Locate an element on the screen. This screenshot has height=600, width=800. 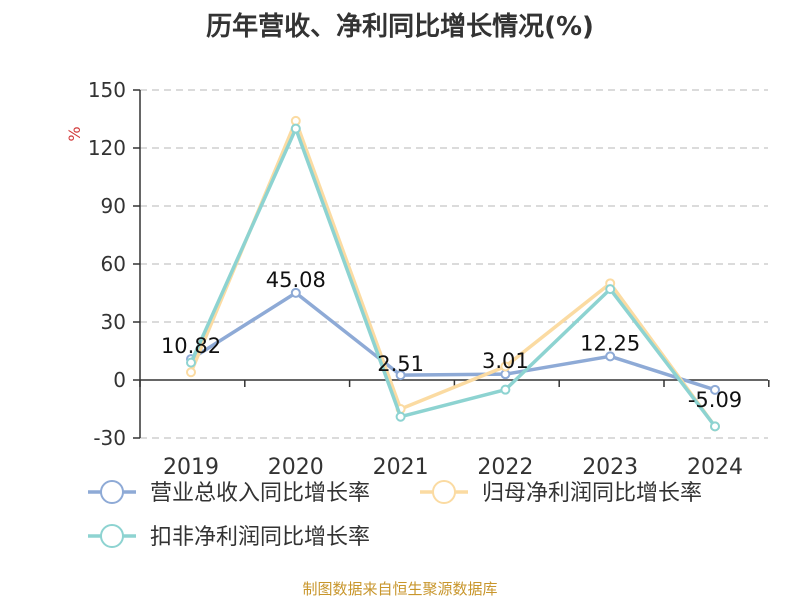
legend-label: 营业总收入同比增长率 is located at coordinates (260, 493).